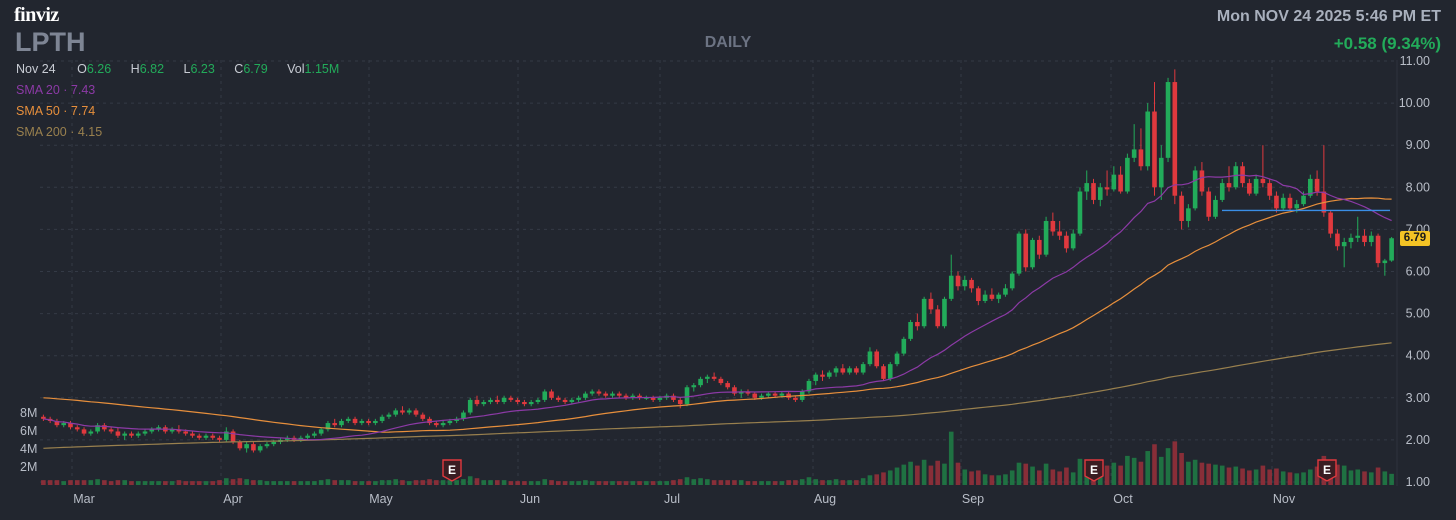 The width and height of the screenshot is (1456, 520). I want to click on y-tick-label: 2.00, so click(1418, 440).